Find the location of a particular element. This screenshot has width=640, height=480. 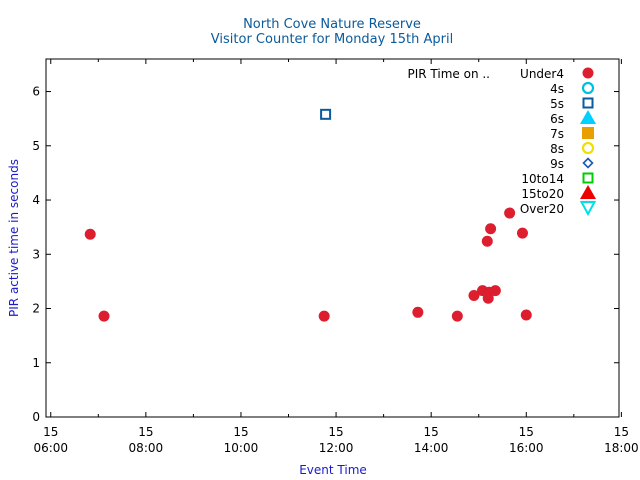

chart-subtitle: Visitor Counter for Monday 15th April is located at coordinates (332, 39).